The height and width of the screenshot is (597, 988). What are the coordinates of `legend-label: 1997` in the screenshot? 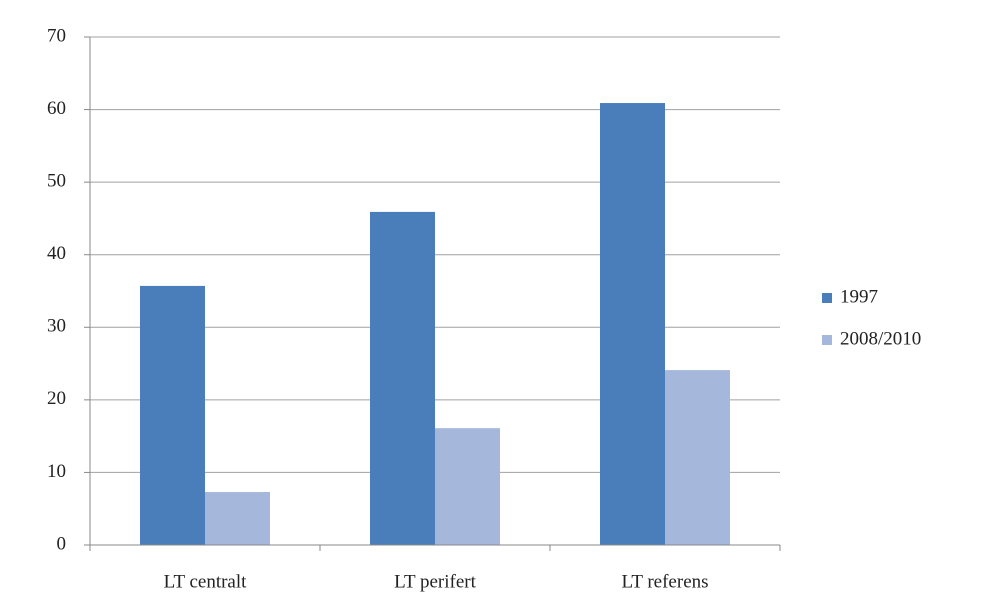 It's located at (859, 296).